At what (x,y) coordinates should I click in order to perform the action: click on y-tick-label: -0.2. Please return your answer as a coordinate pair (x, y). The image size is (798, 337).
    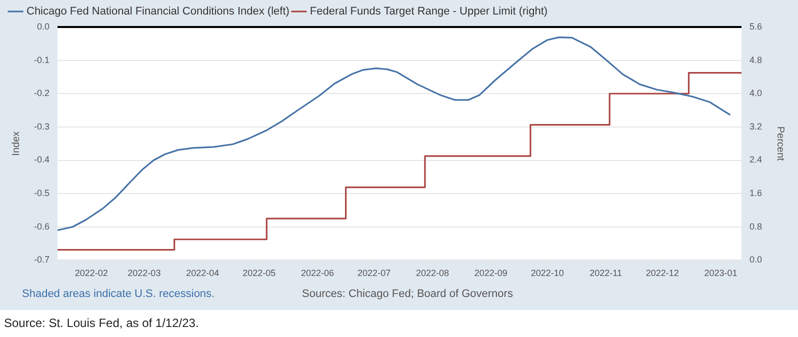
    Looking at the image, I should click on (42, 93).